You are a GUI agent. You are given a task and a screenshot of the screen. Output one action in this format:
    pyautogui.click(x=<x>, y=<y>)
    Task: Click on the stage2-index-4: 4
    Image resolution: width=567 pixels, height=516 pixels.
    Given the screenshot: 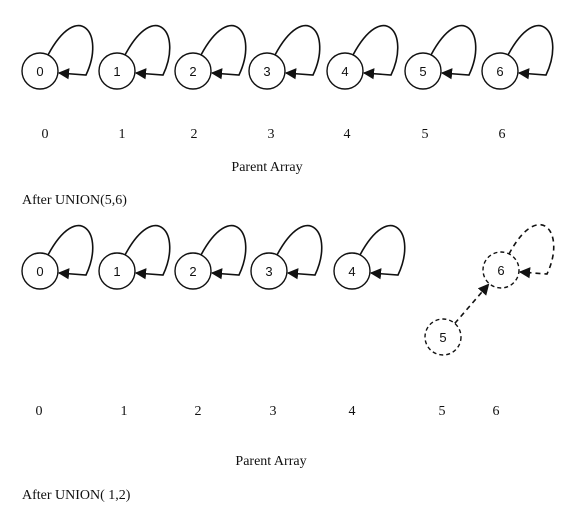 What is the action you would take?
    pyautogui.click(x=352, y=411)
    